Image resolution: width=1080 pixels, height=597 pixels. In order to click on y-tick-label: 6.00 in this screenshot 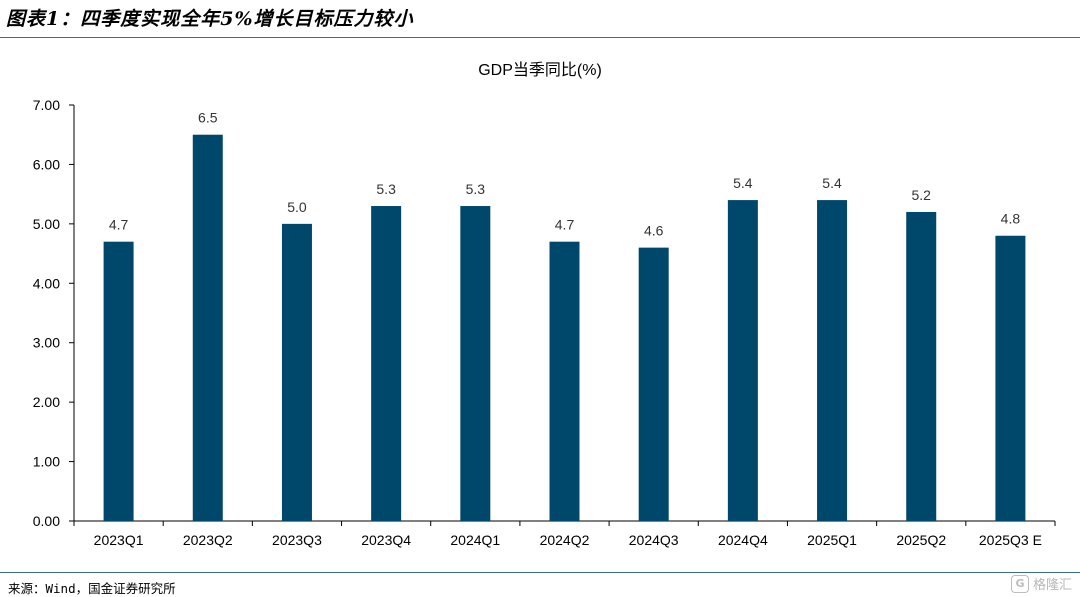, I will do `click(46, 164)`.